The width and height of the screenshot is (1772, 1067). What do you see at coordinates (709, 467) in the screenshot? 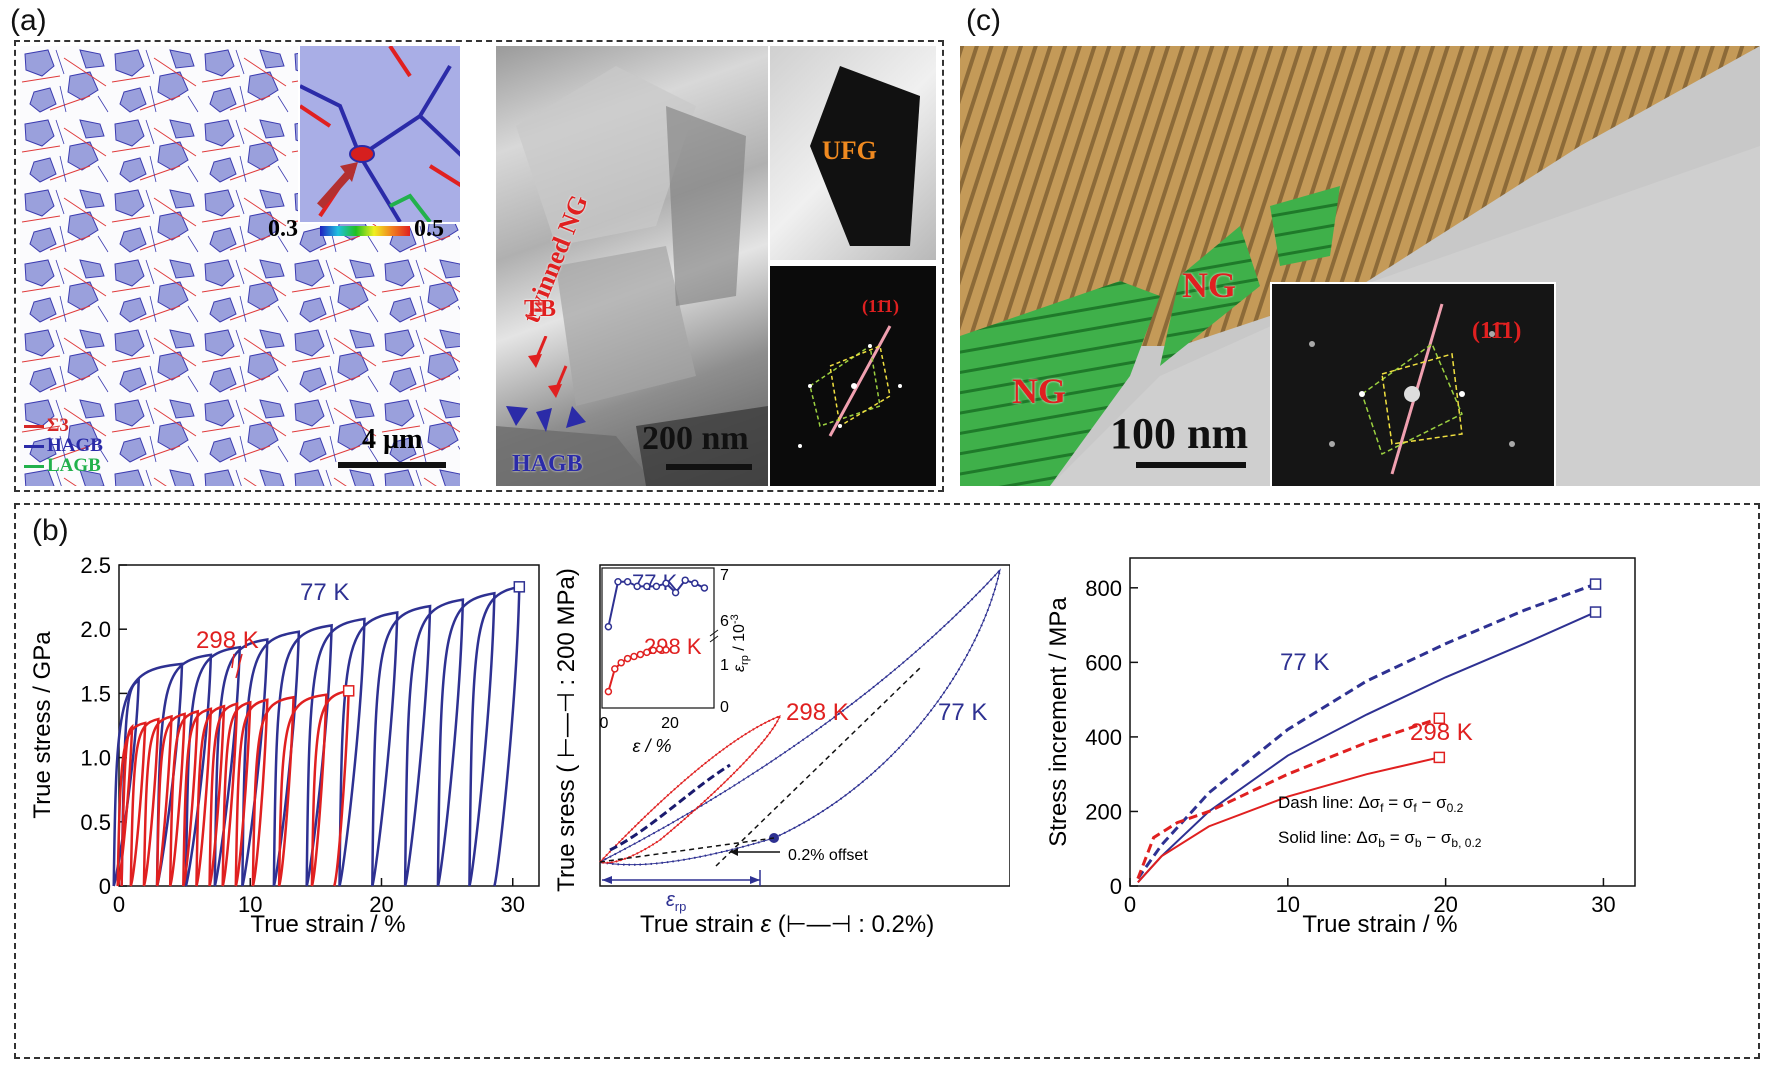
I see `tem-scale-bar` at bounding box center [709, 467].